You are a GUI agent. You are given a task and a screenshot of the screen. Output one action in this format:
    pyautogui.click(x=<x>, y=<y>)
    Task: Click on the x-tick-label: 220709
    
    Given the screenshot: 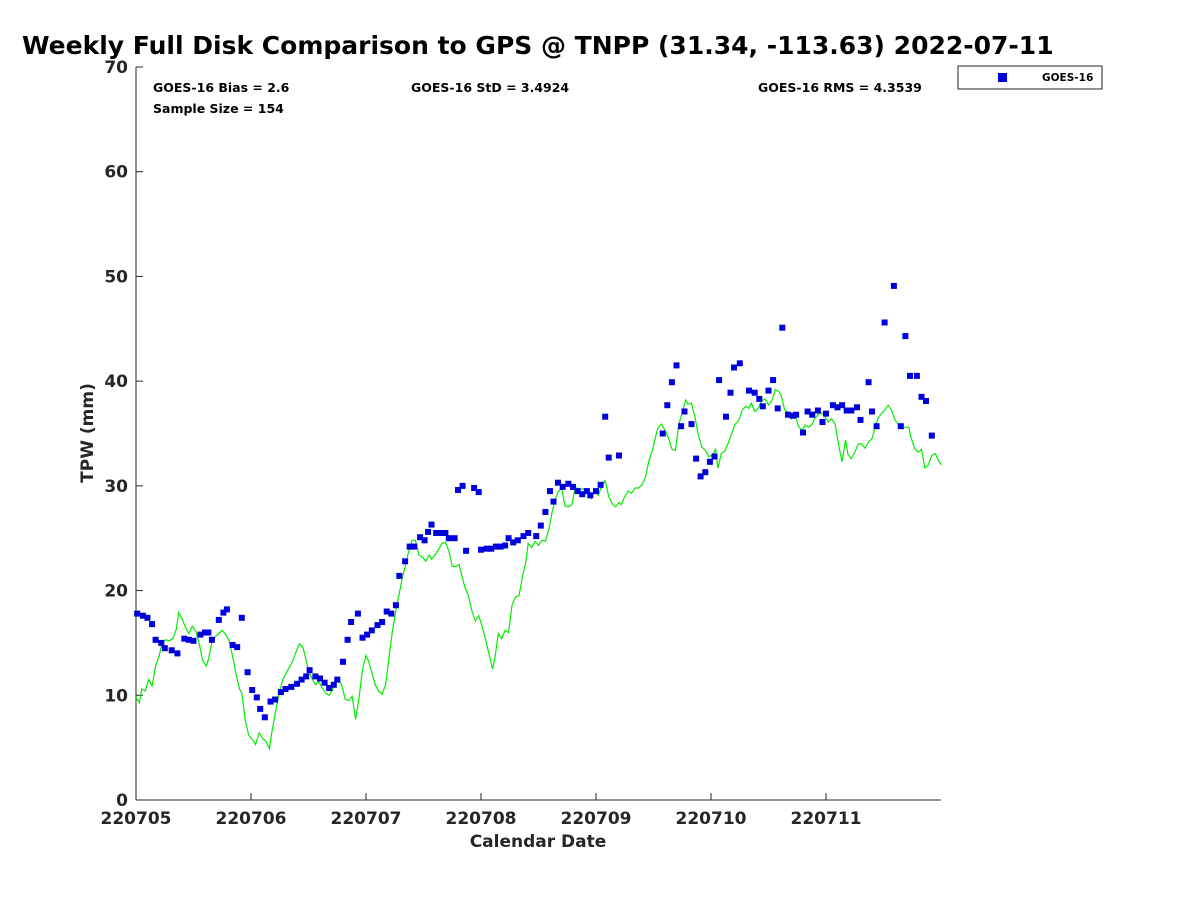 What is the action you would take?
    pyautogui.click(x=596, y=819)
    